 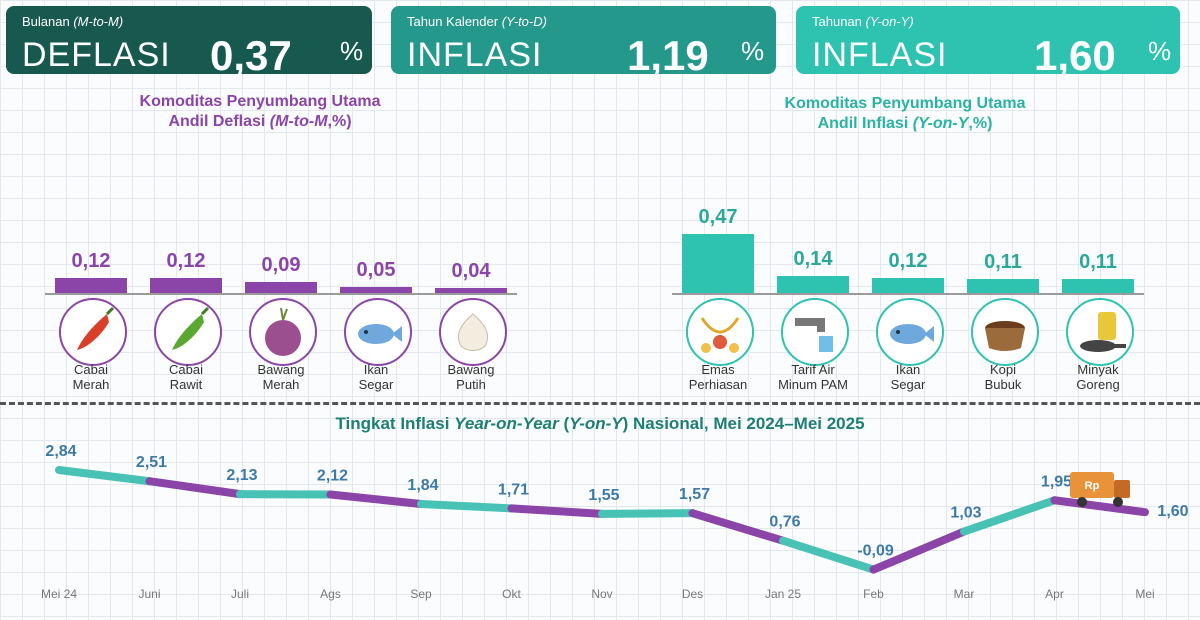 I want to click on x-tick-label: Sep, so click(x=421, y=594).